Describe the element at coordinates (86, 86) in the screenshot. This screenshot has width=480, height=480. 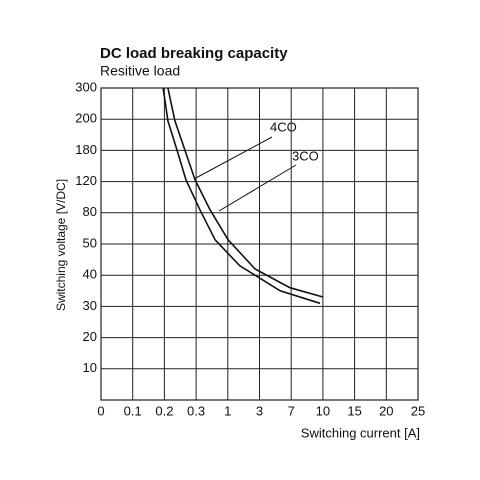
I see `y-tick-label: 300` at that location.